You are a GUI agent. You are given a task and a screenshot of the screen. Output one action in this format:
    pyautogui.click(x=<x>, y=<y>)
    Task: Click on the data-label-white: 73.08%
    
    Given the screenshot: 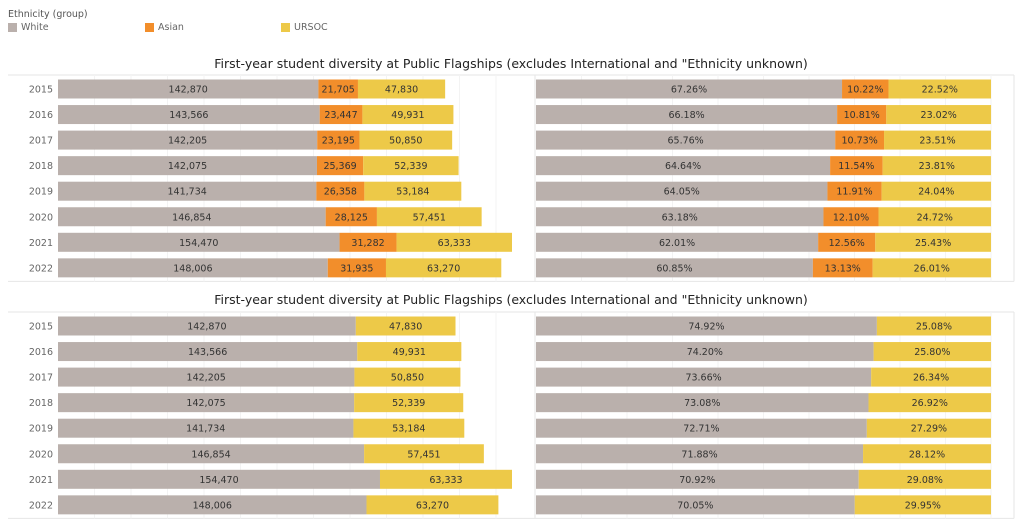 What is the action you would take?
    pyautogui.click(x=702, y=403)
    